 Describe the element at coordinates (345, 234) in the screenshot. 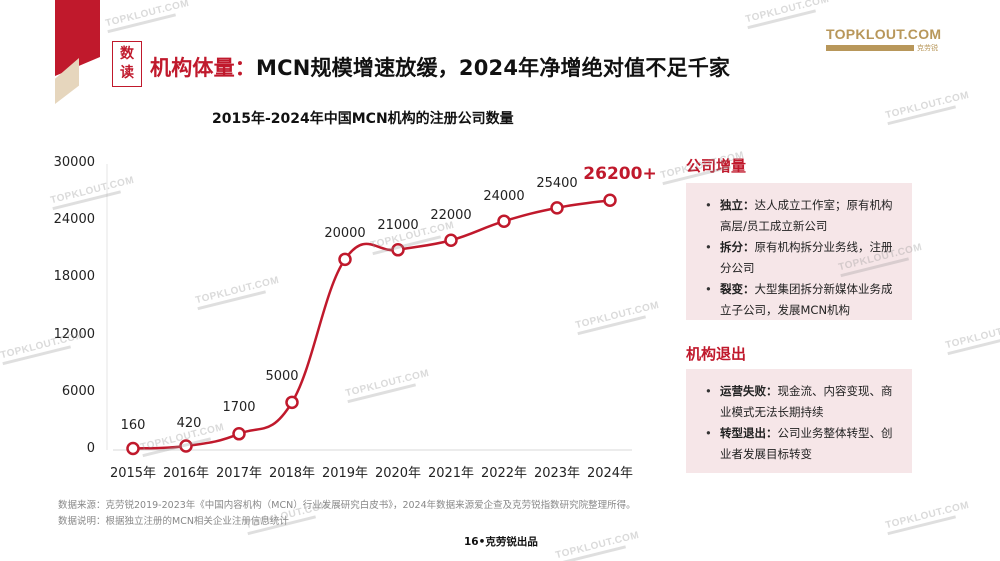

I see `data-label: 20000` at that location.